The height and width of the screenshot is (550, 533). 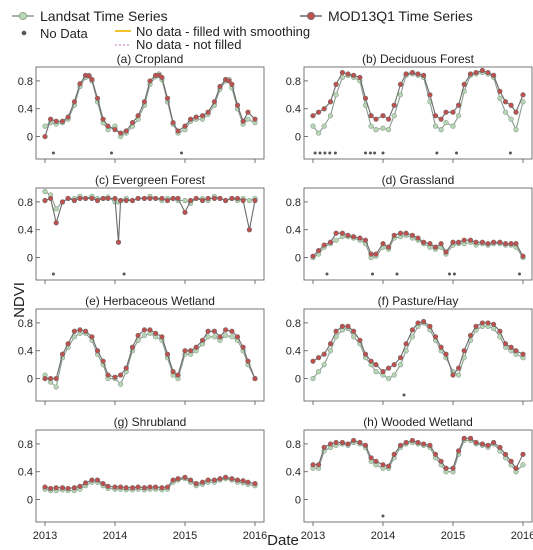 What do you see at coordinates (418, 422) in the screenshot?
I see `panel-title: (h) Wooded Wetland` at bounding box center [418, 422].